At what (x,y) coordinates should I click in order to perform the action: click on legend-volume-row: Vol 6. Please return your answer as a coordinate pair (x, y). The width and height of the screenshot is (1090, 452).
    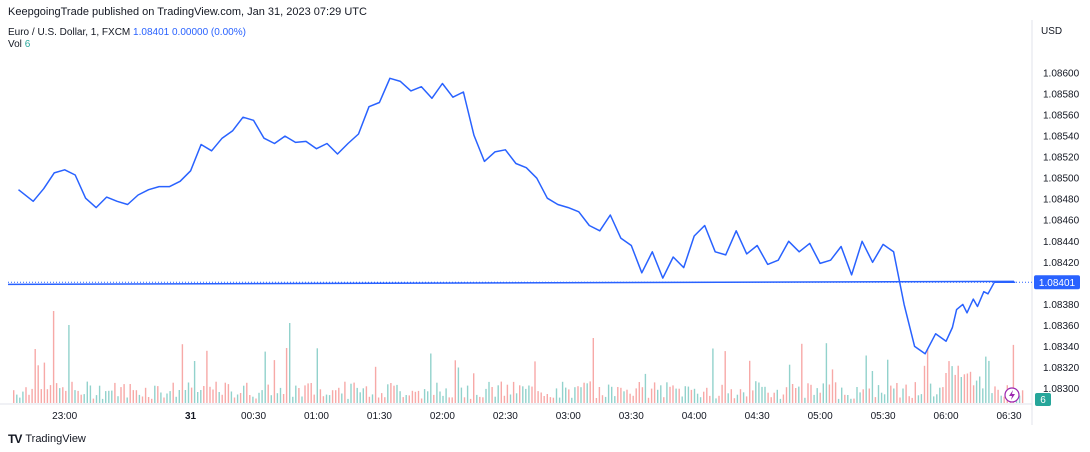
    Looking at the image, I should click on (127, 45).